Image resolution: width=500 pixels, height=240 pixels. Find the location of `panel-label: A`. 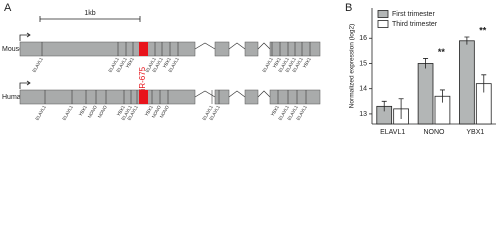

panel-label: A is located at coordinates (8, 8).